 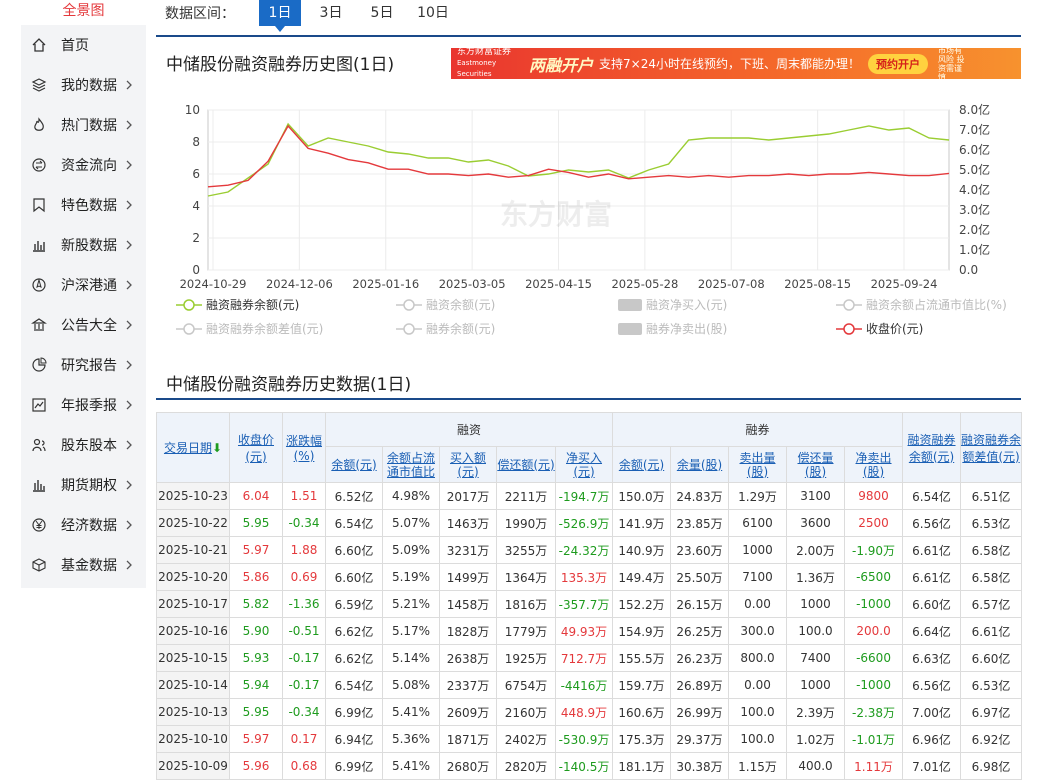 I want to click on banner-risk-note: 市场有风险 投资需谨慎, so click(x=951, y=63).